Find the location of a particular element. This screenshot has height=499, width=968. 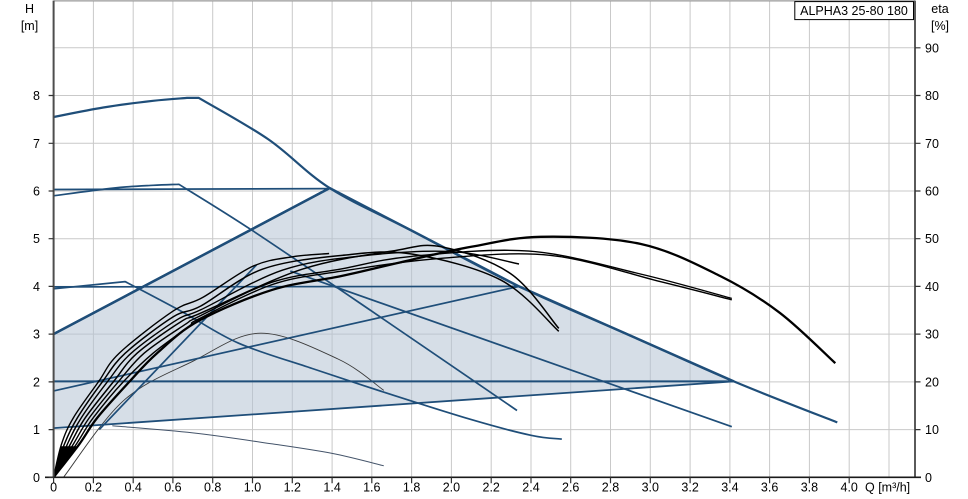

svg-text: 30 is located at coordinates (932, 335).